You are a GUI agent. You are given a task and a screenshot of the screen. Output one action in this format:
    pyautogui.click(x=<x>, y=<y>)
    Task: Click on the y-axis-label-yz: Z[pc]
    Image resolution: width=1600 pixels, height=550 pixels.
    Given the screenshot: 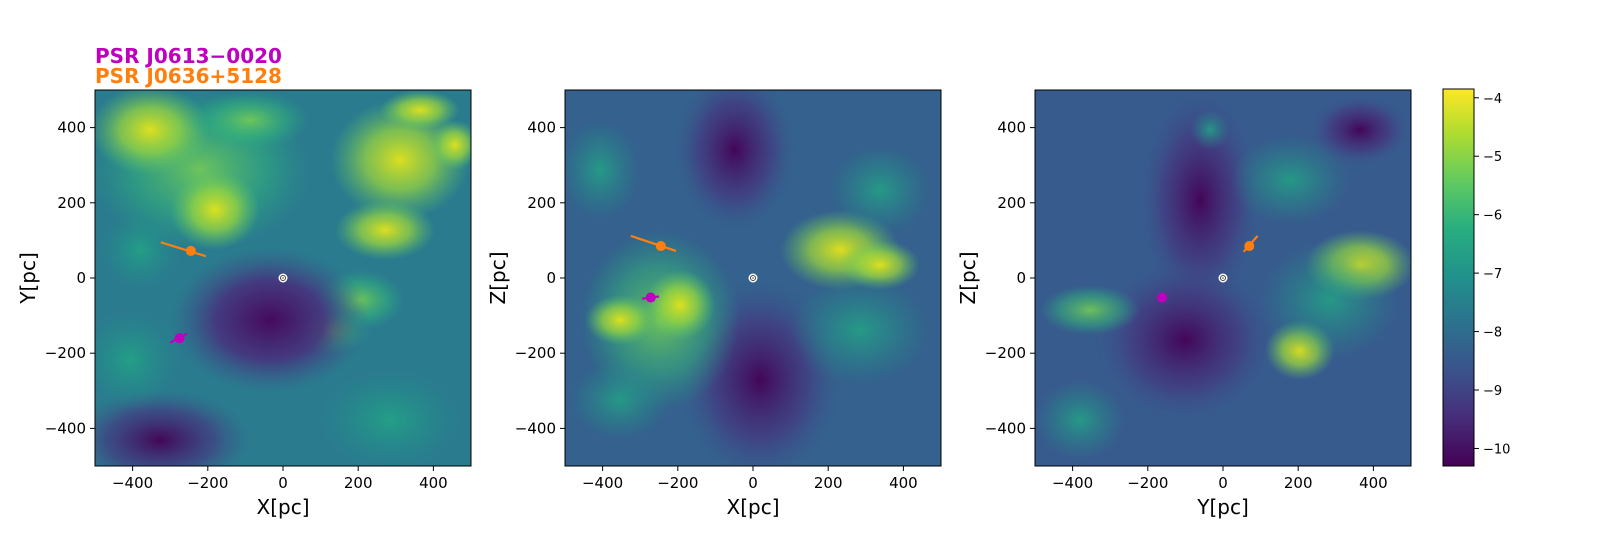 What is the action you would take?
    pyautogui.click(x=968, y=278)
    